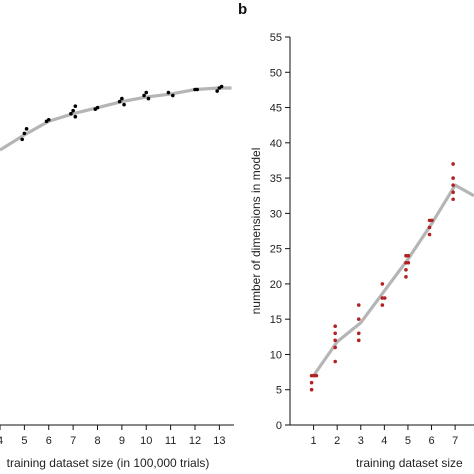 The height and width of the screenshot is (474, 474). Describe the element at coordinates (116, 119) in the screenshot. I see `panel-a-mean-line` at that location.